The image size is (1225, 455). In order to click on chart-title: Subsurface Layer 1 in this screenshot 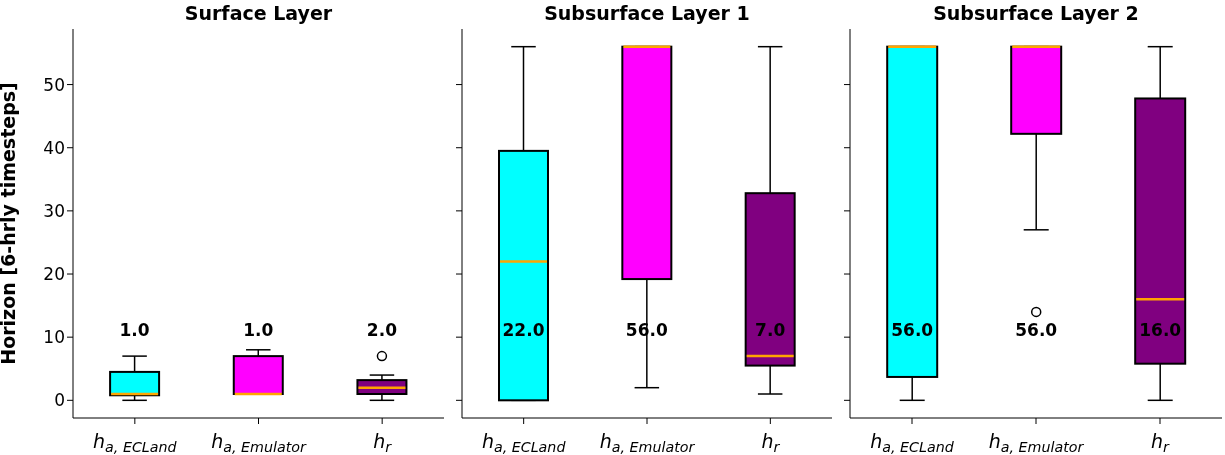, I will do `click(647, 13)`.